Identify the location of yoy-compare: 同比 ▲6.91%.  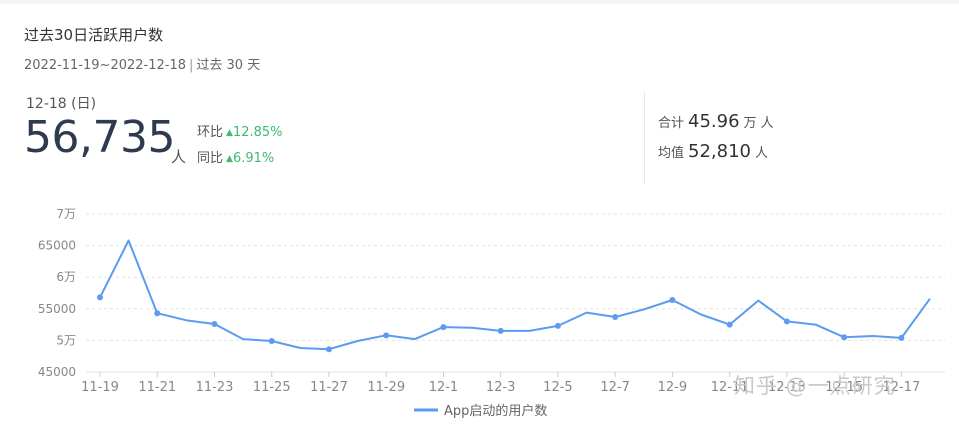
(235, 156).